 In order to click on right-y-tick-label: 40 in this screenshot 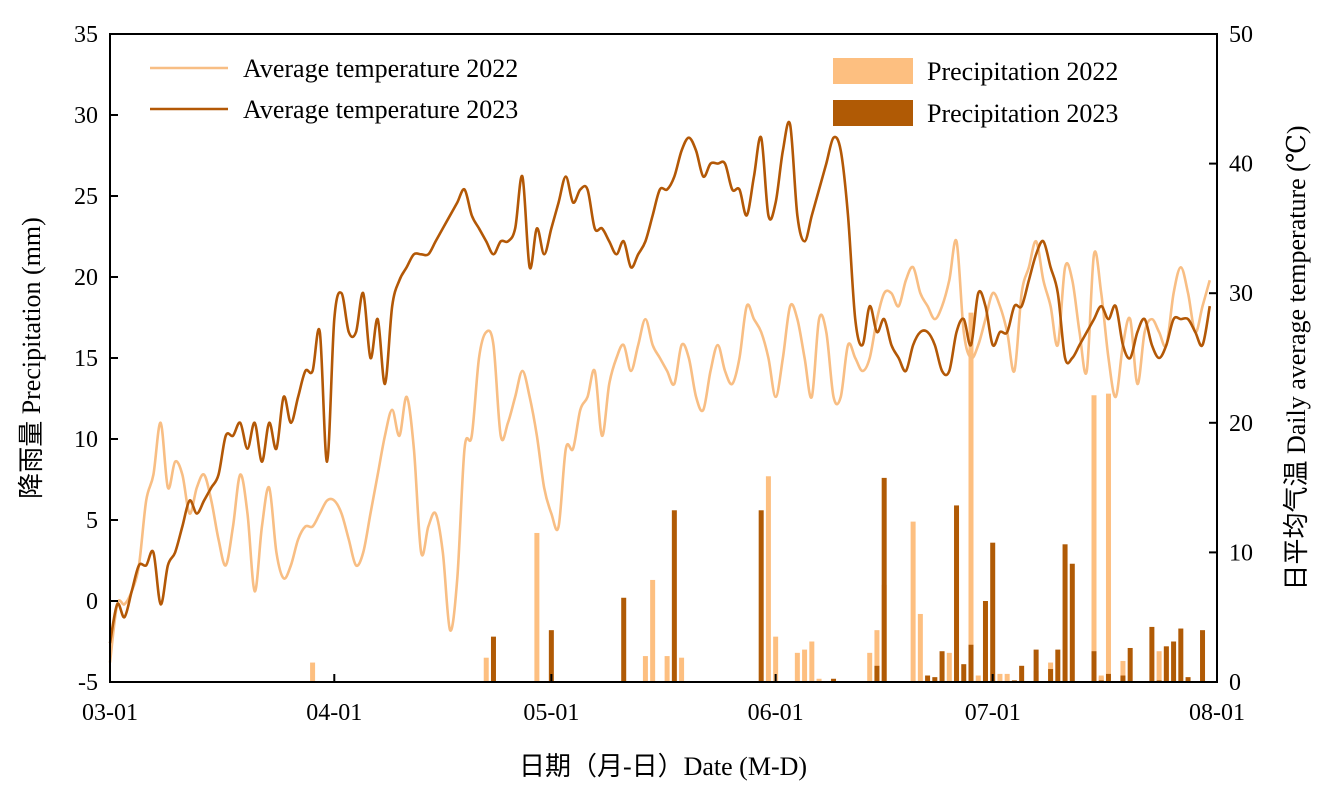, I will do `click(1241, 165)`.